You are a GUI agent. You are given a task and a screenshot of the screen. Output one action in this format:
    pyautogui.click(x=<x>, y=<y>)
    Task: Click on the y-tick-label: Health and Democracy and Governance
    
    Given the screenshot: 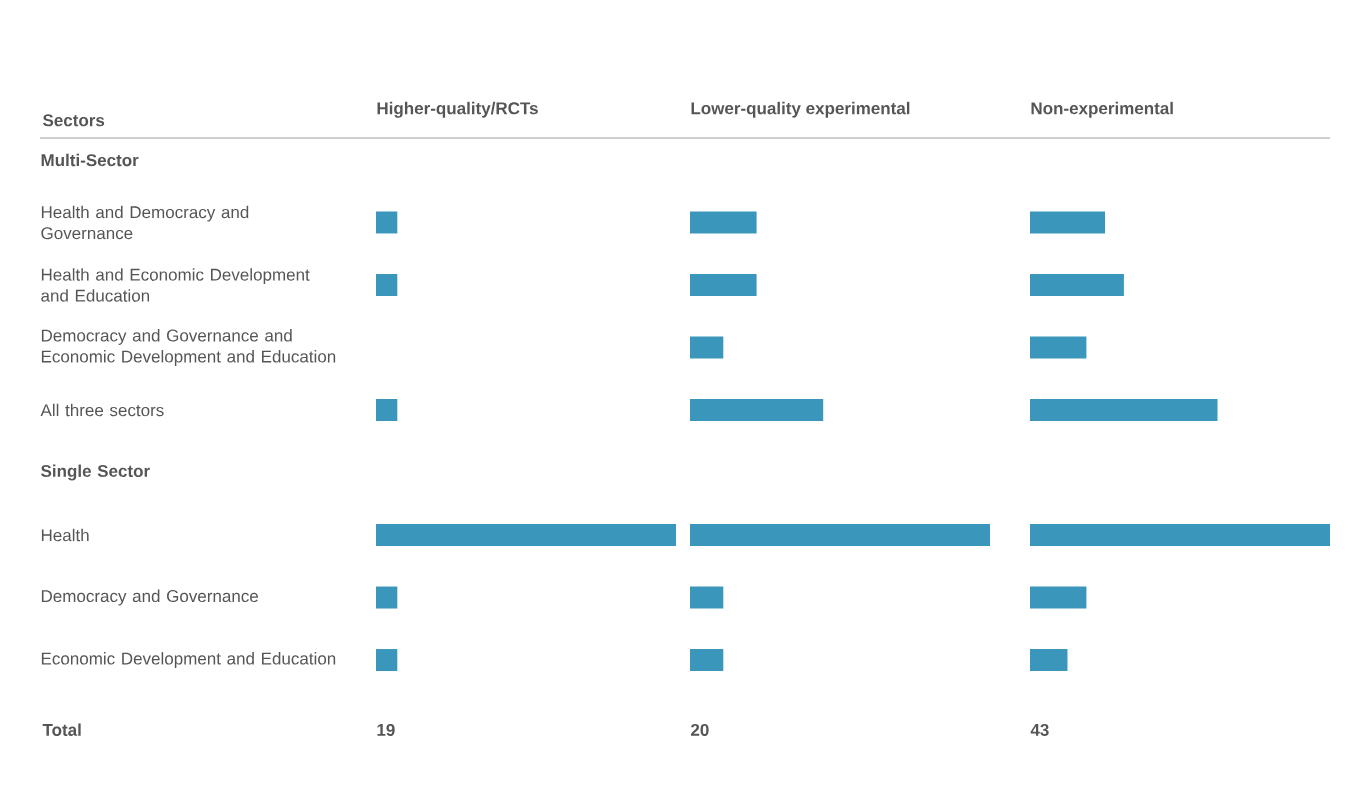 What is the action you would take?
    pyautogui.click(x=145, y=222)
    